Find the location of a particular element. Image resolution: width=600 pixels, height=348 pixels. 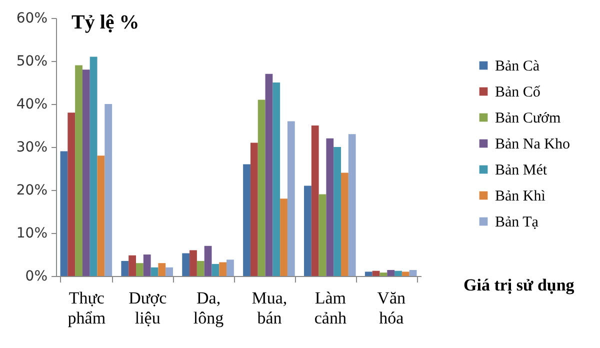

y-tick-label: 20% is located at coordinates (32, 190).